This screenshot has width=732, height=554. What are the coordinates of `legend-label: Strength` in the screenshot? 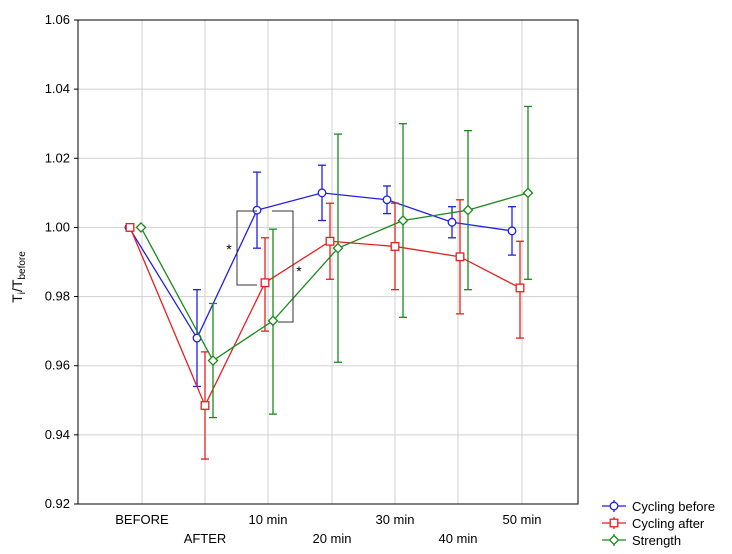 It's located at (656, 540).